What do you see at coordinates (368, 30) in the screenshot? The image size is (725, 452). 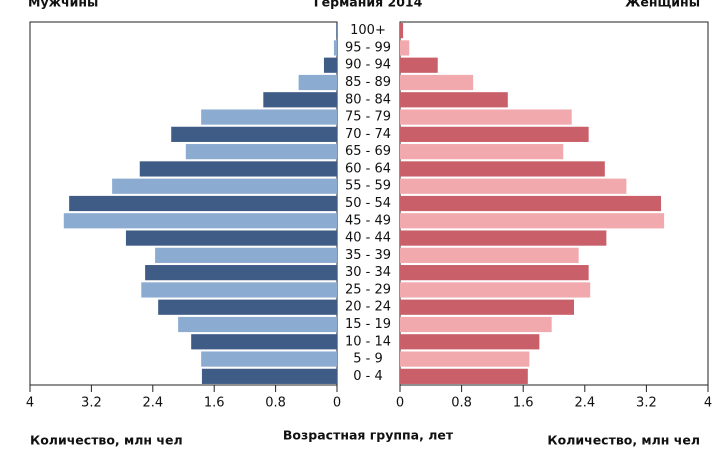 I see `category-label: 100+` at bounding box center [368, 30].